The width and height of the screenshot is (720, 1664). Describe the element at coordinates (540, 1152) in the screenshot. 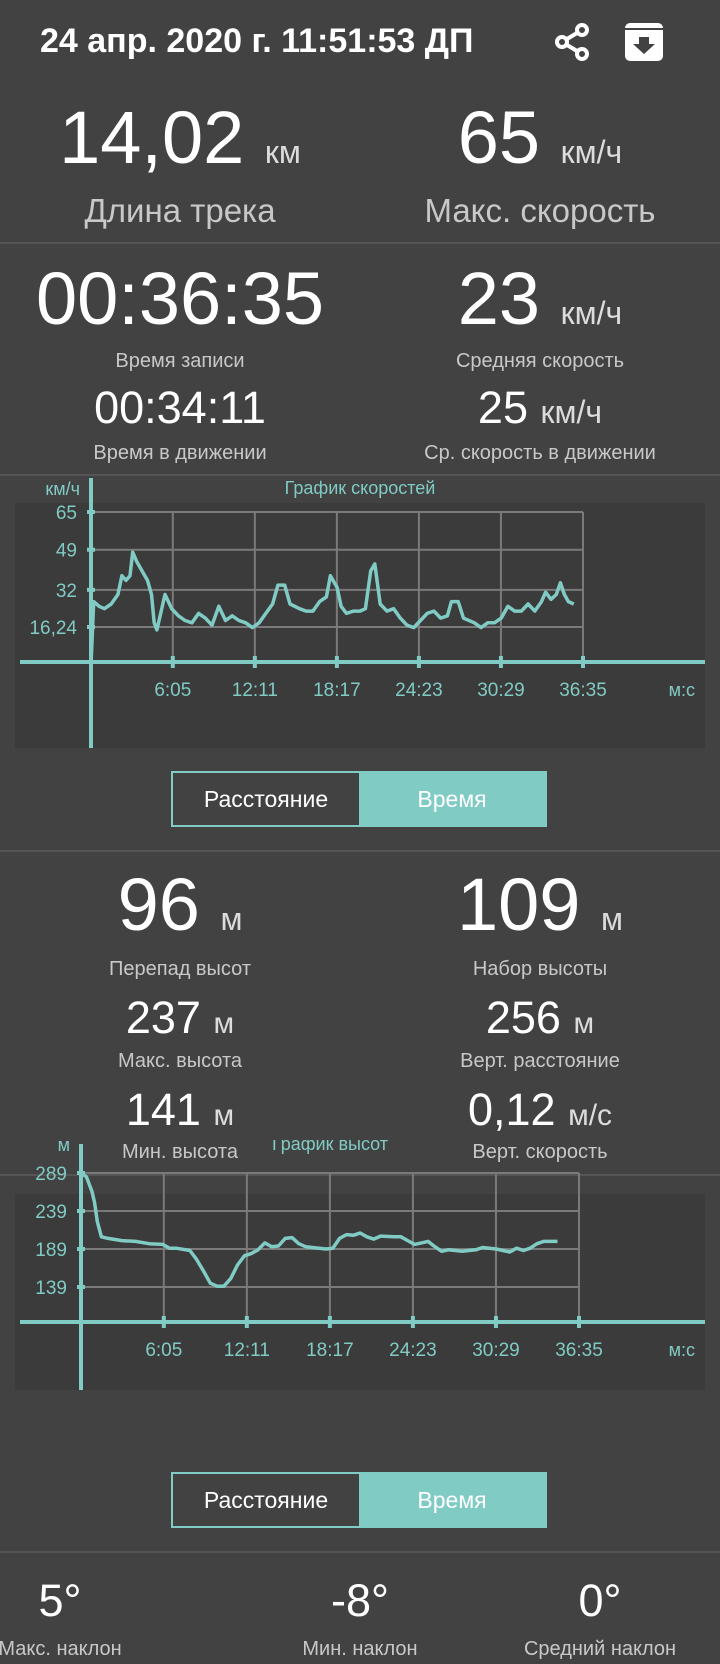

I see `vertical-speed-label: Верт. скорость` at that location.